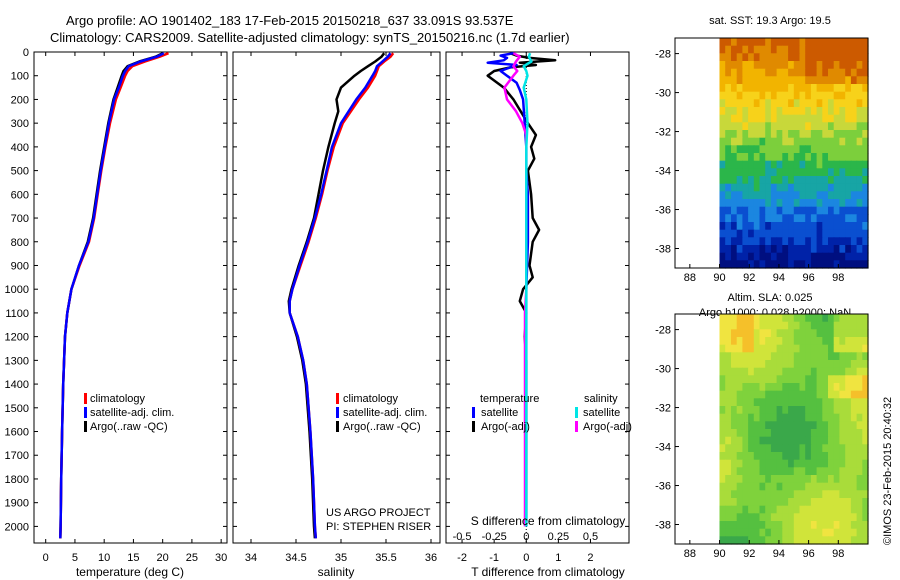 This screenshot has width=900, height=580. What do you see at coordinates (548, 521) in the screenshot?
I see `difference-x2label: S difference from climatology` at bounding box center [548, 521].